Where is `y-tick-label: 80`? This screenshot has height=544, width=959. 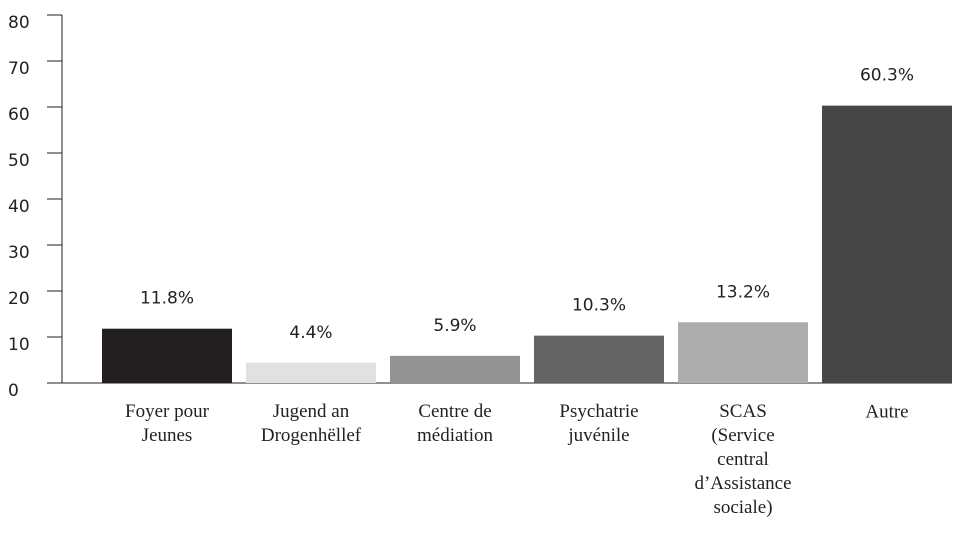
y-tick-label: 80 is located at coordinates (19, 23).